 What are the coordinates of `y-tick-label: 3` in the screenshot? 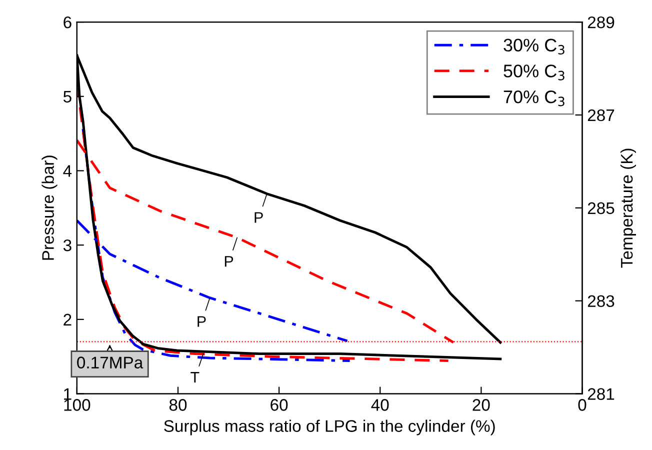 It's located at (67, 245).